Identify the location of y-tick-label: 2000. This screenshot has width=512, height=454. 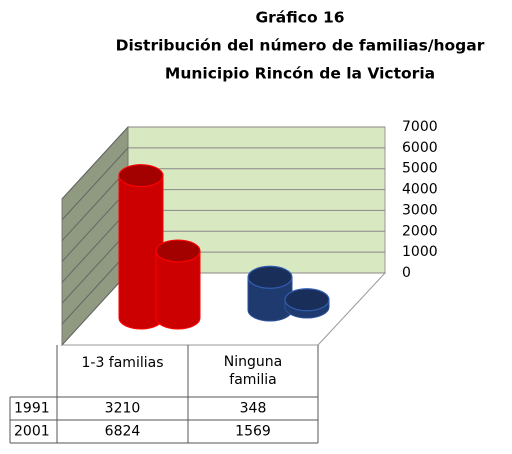
(420, 231).